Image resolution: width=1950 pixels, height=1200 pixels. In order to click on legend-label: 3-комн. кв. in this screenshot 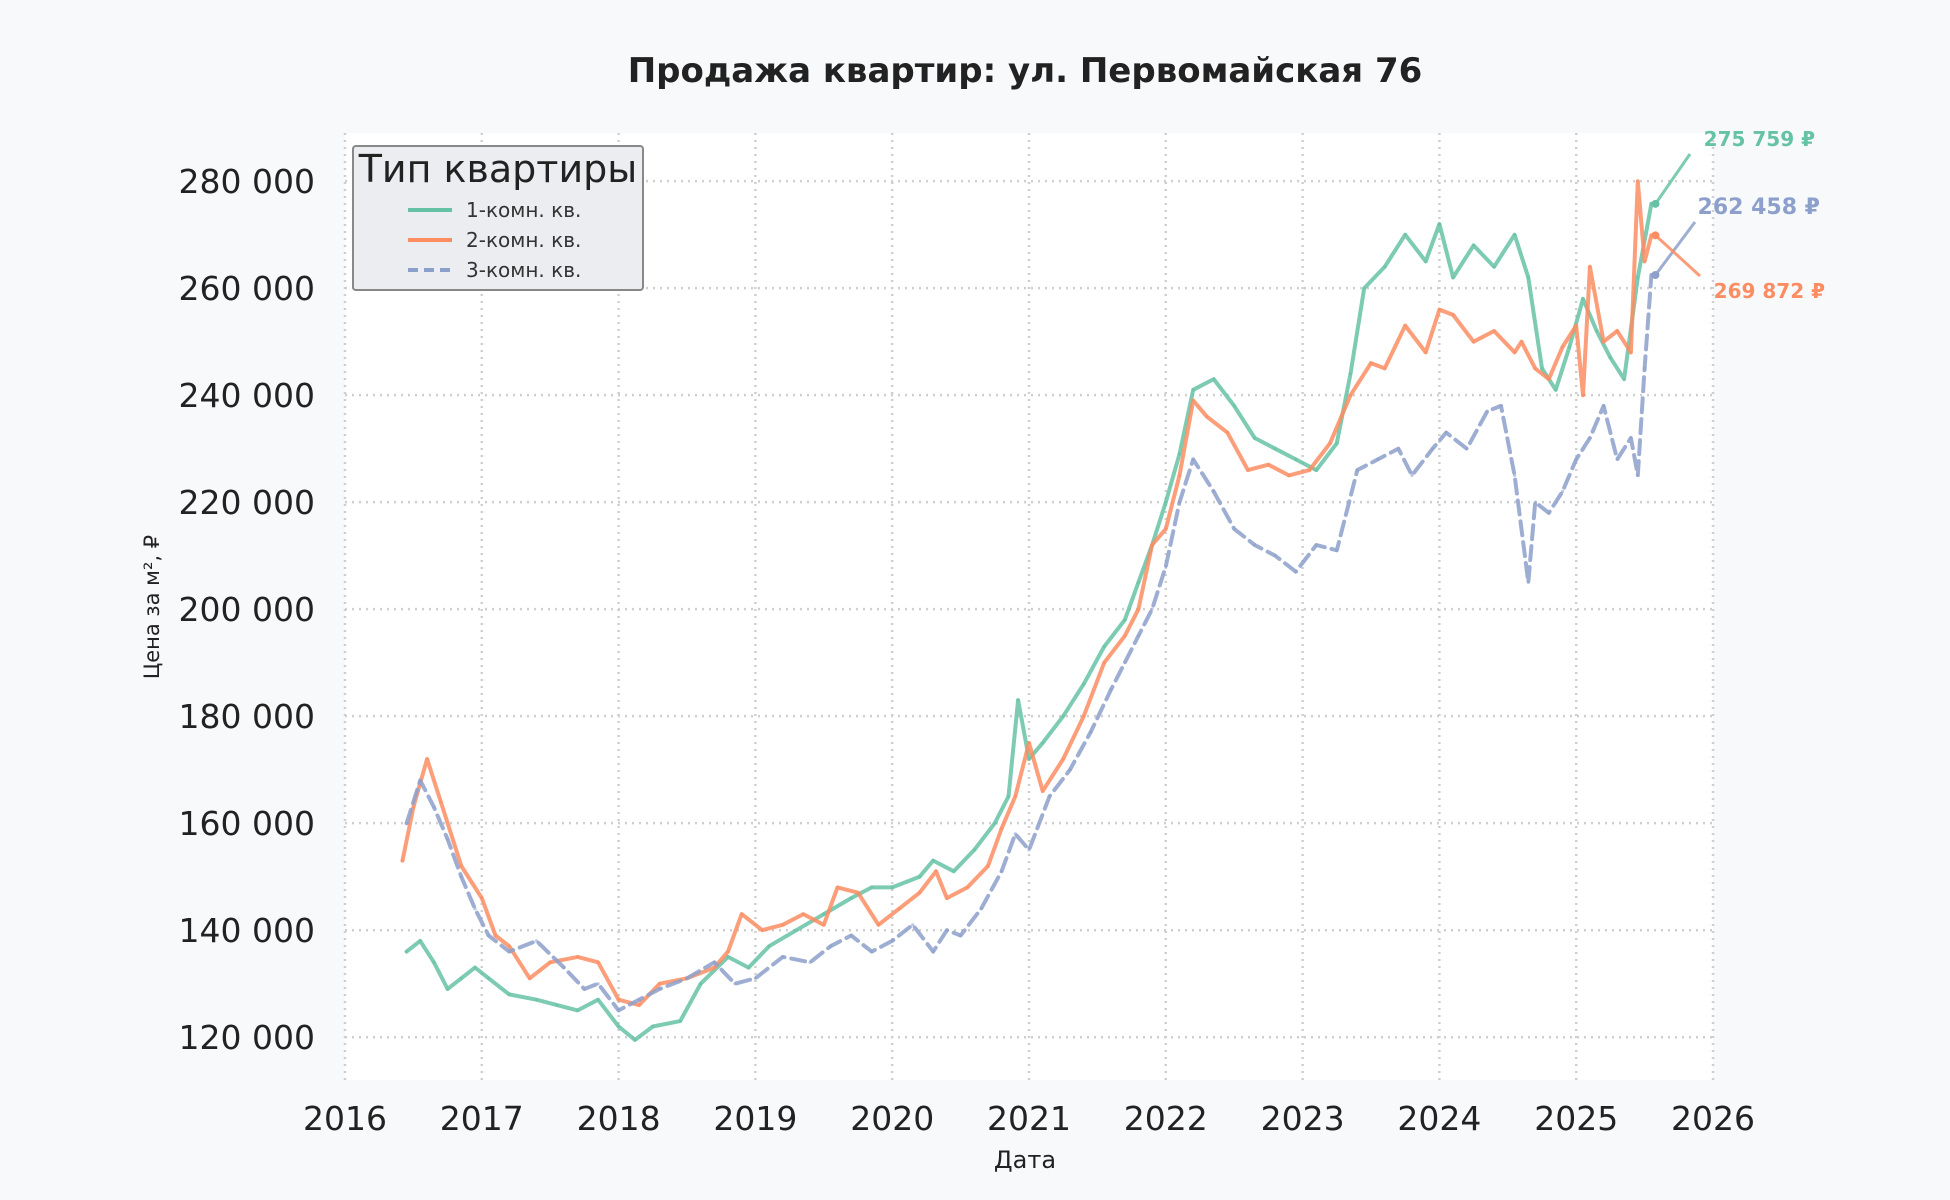, I will do `click(523, 270)`.